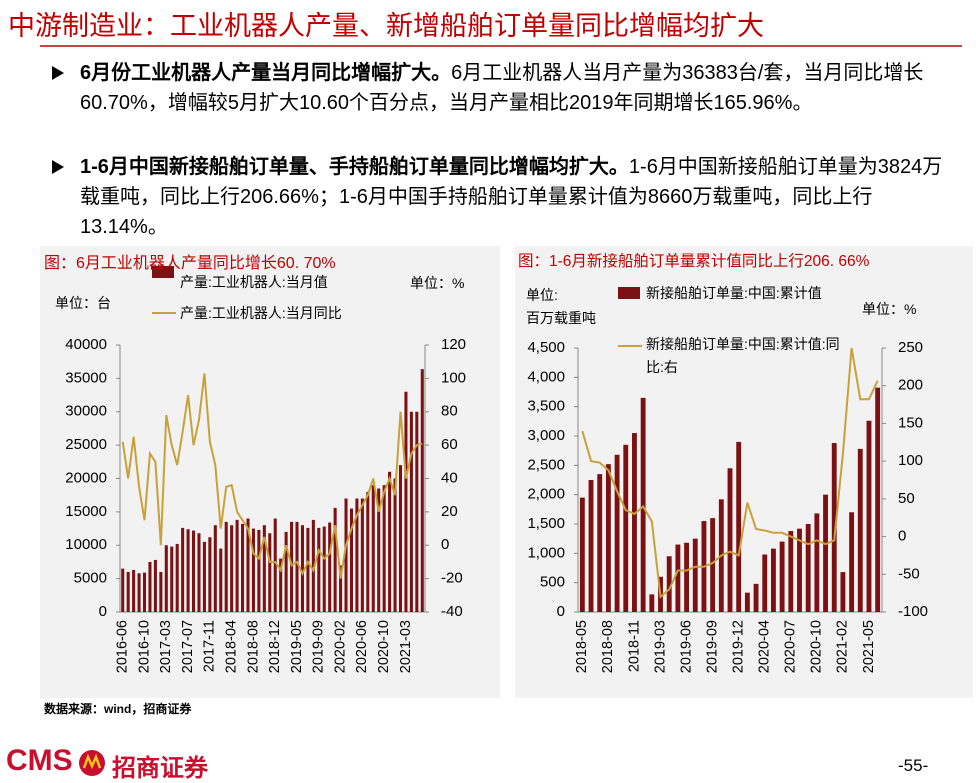 The height and width of the screenshot is (783, 976). What do you see at coordinates (546, 435) in the screenshot?
I see `y-tick-label: 3,000` at bounding box center [546, 435].